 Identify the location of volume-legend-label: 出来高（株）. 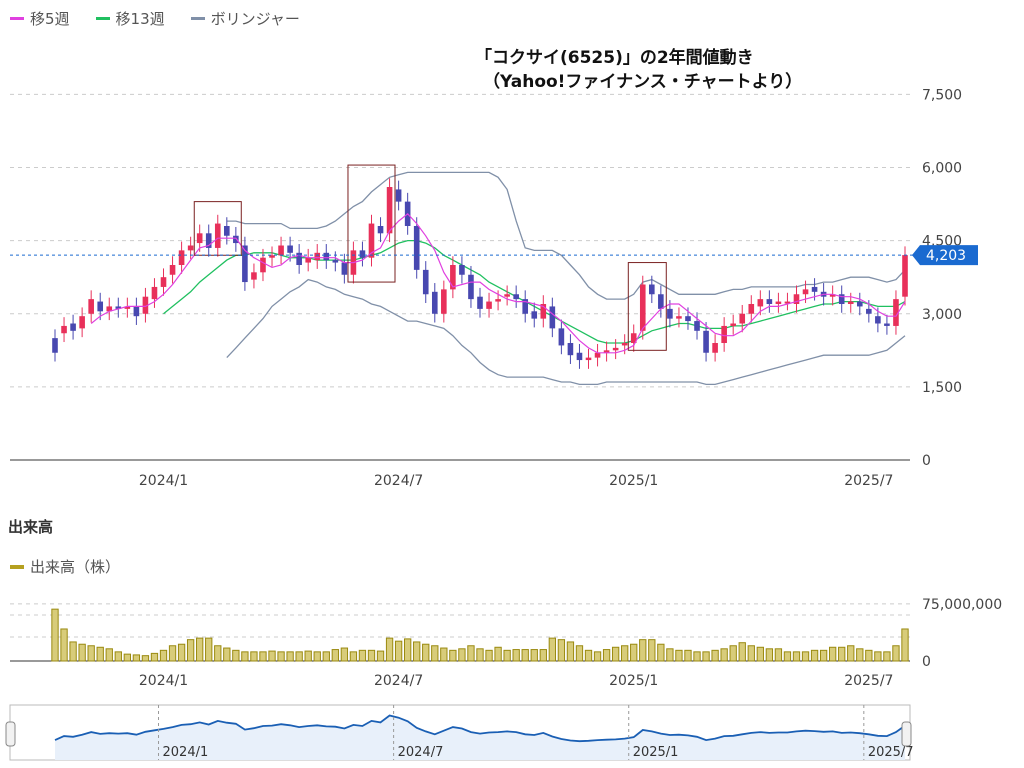
(75, 567).